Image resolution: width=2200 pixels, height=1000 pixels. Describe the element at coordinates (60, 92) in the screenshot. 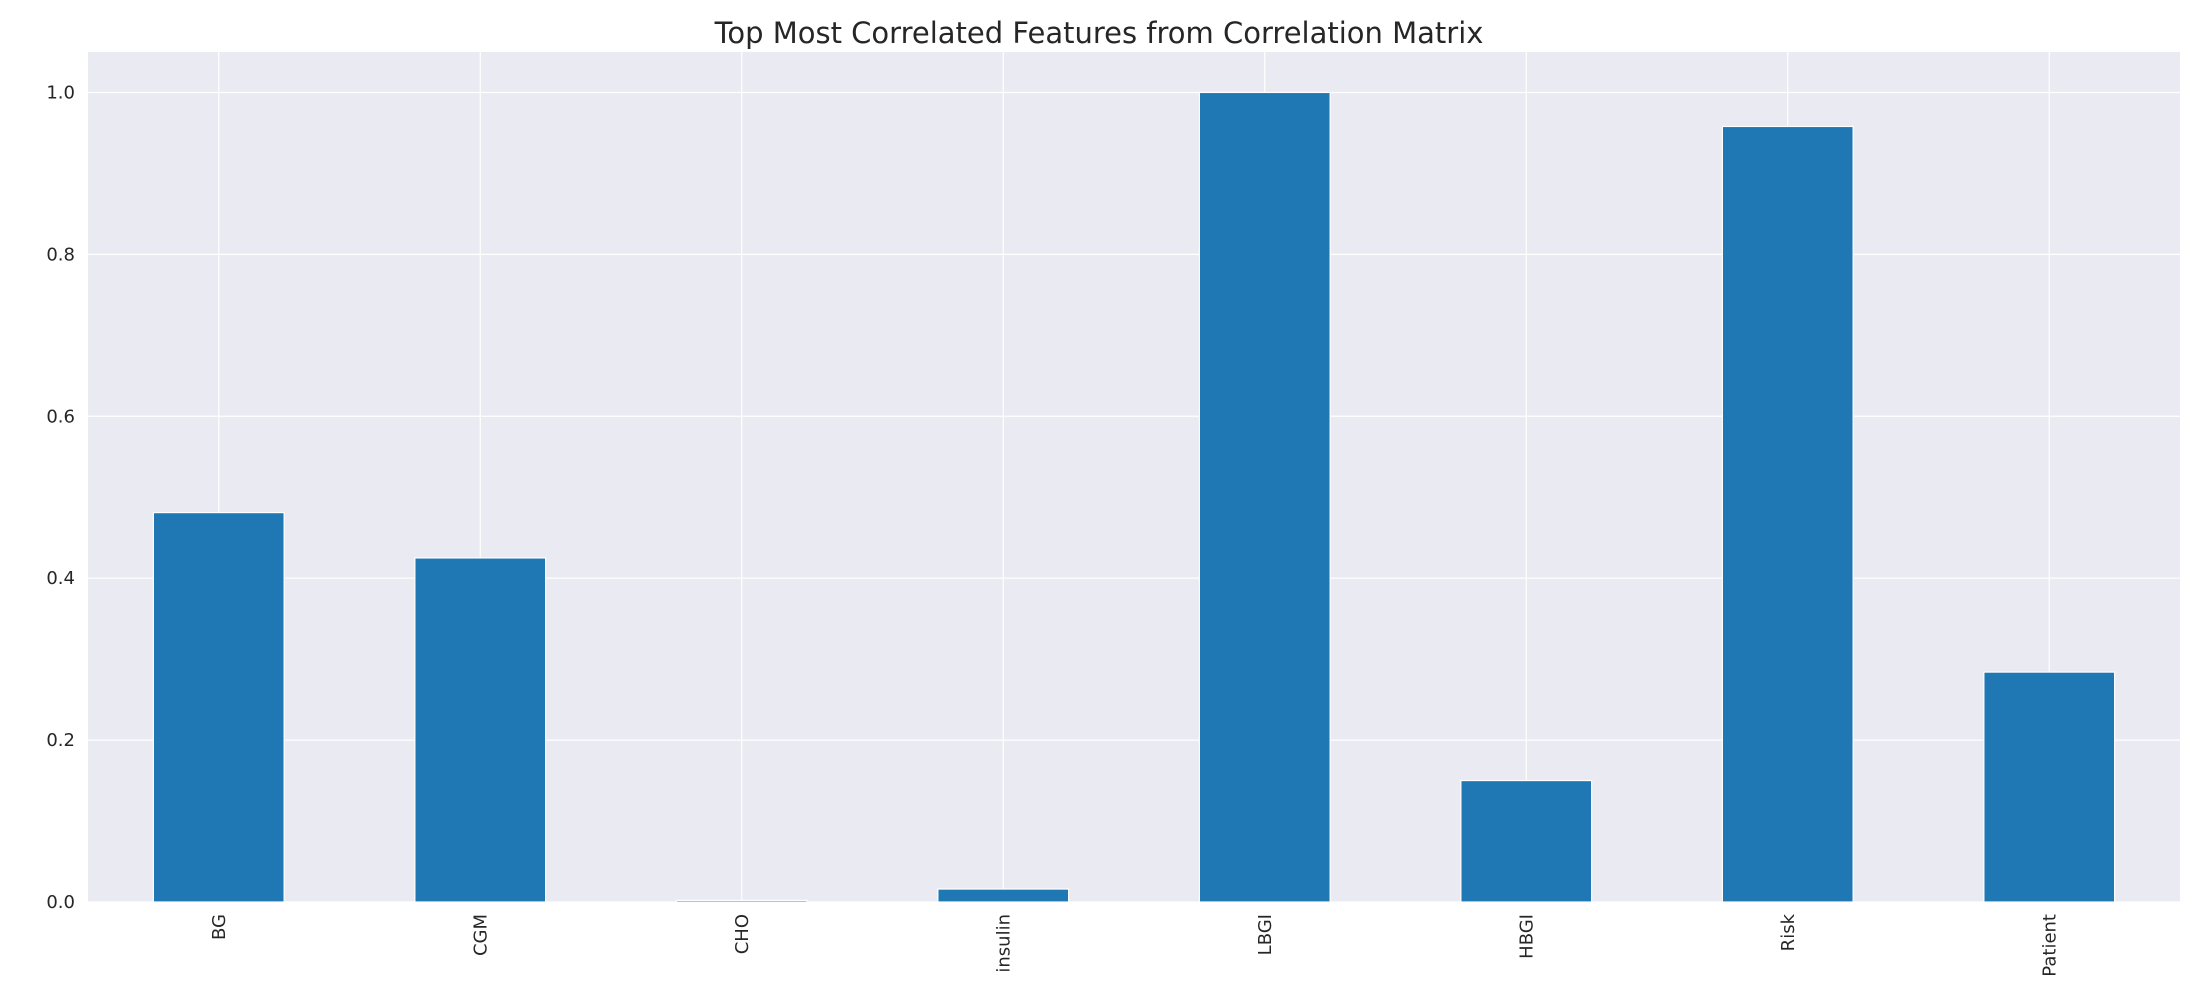

I see `y-tick-label: 1.0` at that location.